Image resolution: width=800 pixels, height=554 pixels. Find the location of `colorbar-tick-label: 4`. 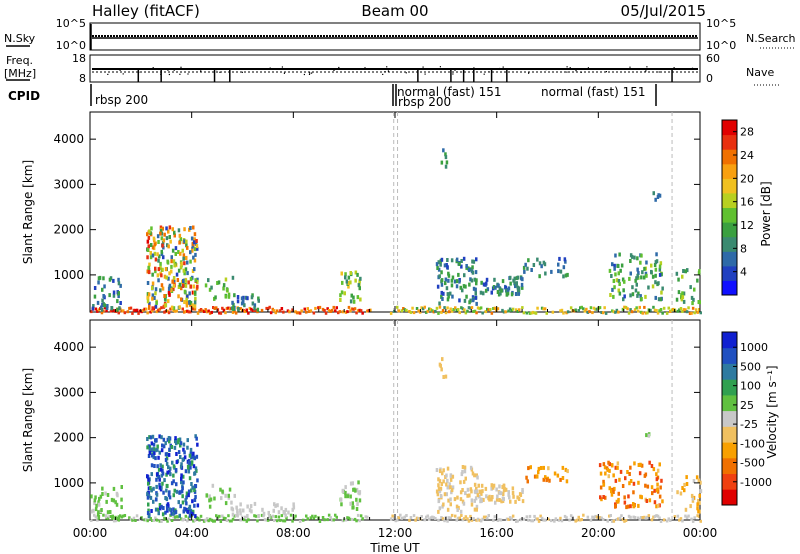

colorbar-tick-label: 4 is located at coordinates (743, 272).